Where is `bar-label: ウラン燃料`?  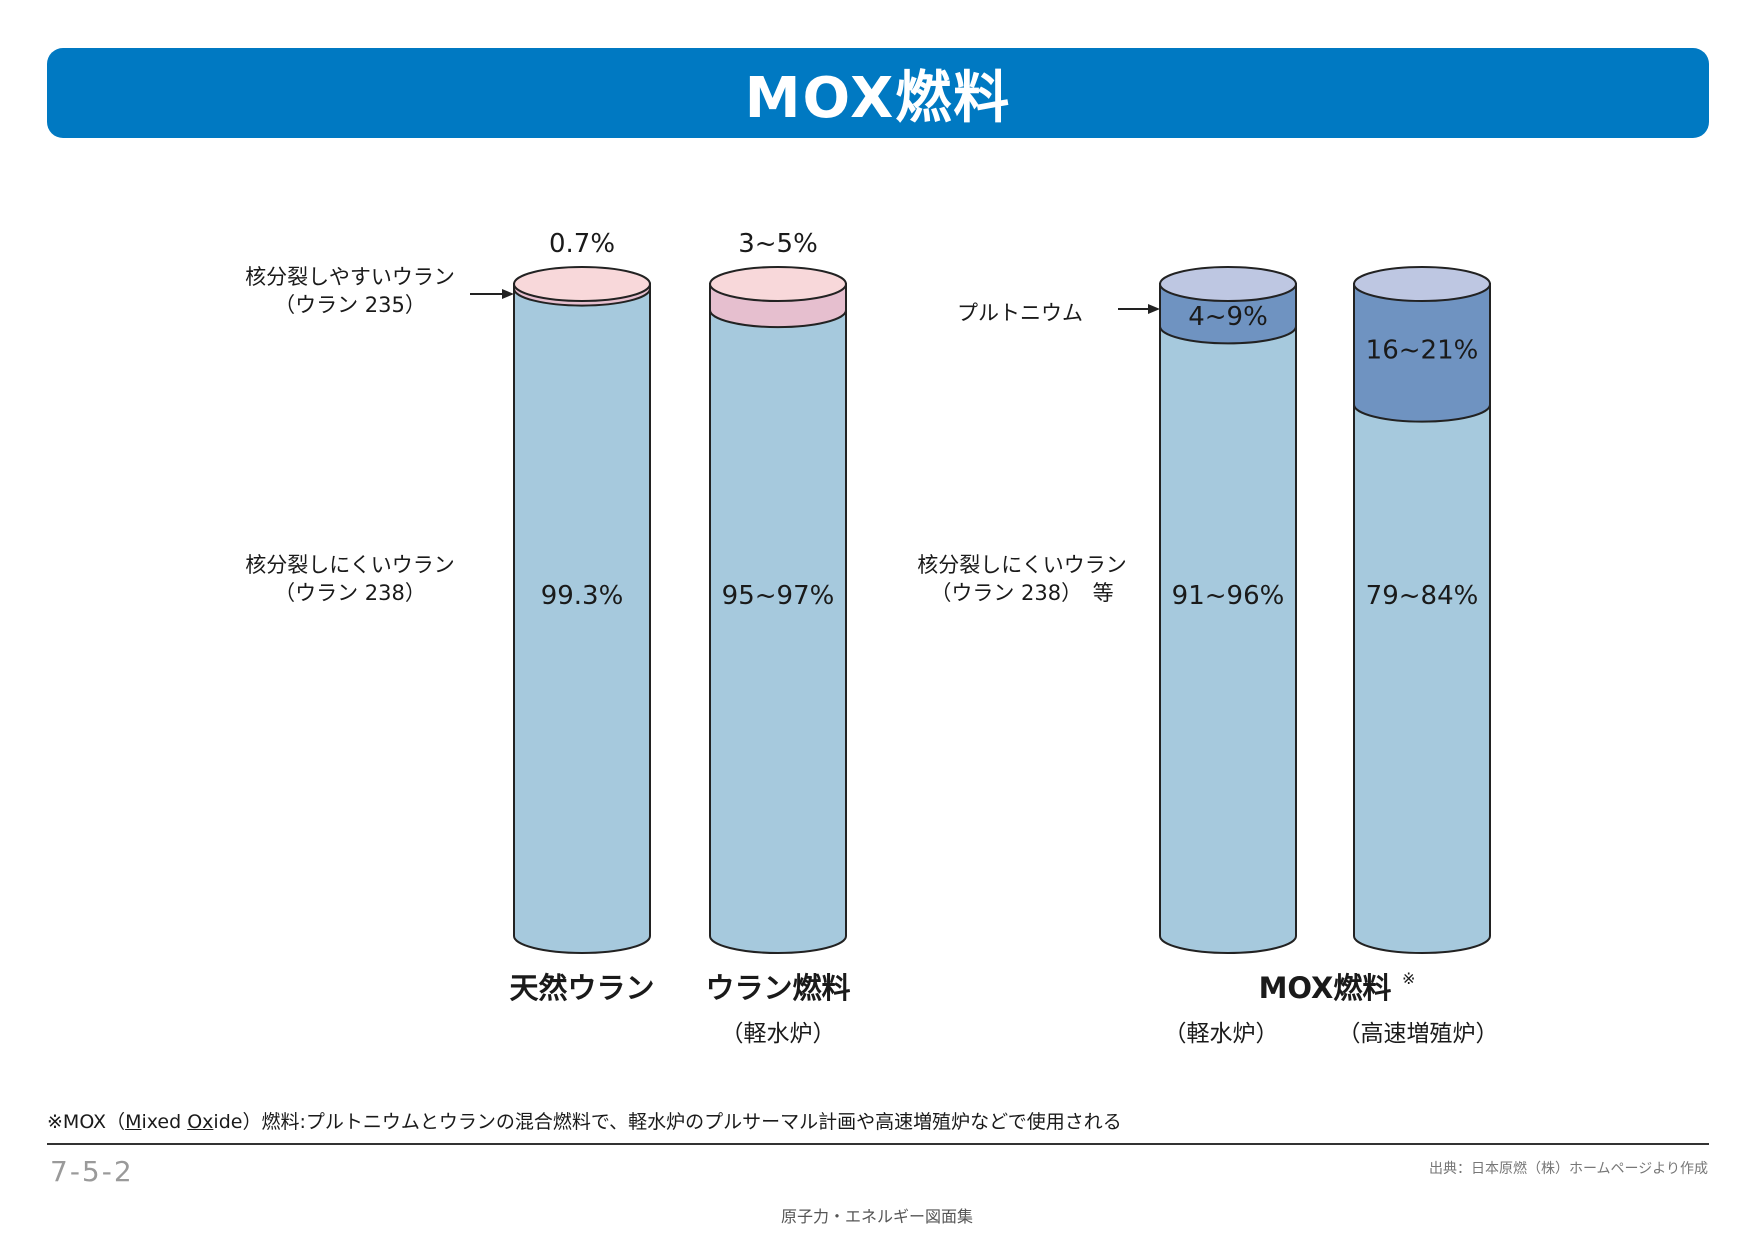 bar-label: ウラン燃料 is located at coordinates (777, 988).